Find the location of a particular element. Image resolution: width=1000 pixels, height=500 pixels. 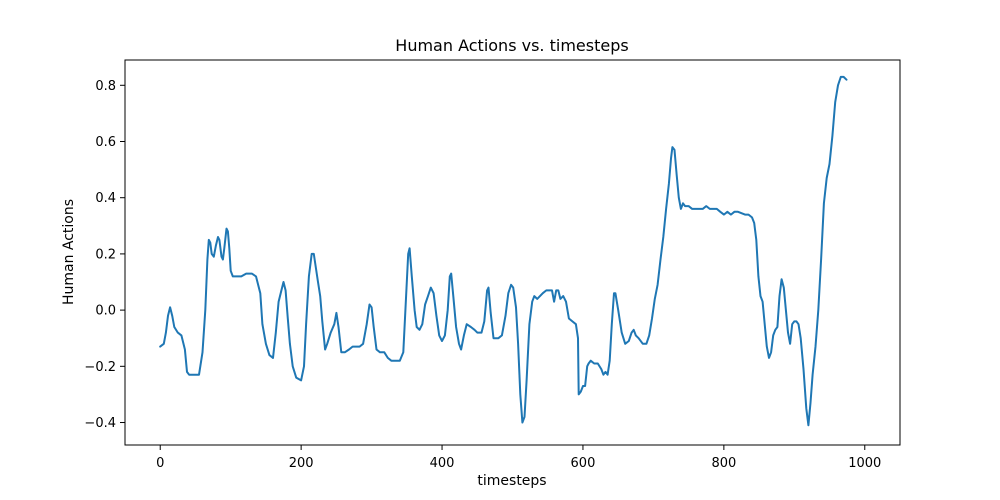

y-tick-label: 0.0 is located at coordinates (105, 311).